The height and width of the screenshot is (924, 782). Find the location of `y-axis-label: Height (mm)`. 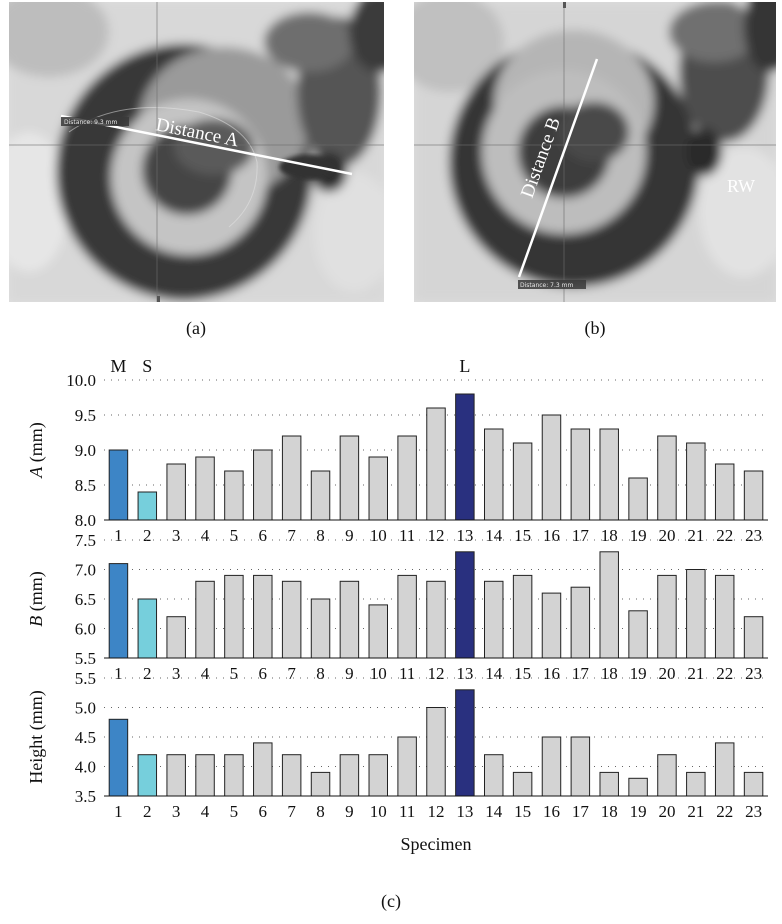

y-axis-label: Height (mm) is located at coordinates (36, 736).